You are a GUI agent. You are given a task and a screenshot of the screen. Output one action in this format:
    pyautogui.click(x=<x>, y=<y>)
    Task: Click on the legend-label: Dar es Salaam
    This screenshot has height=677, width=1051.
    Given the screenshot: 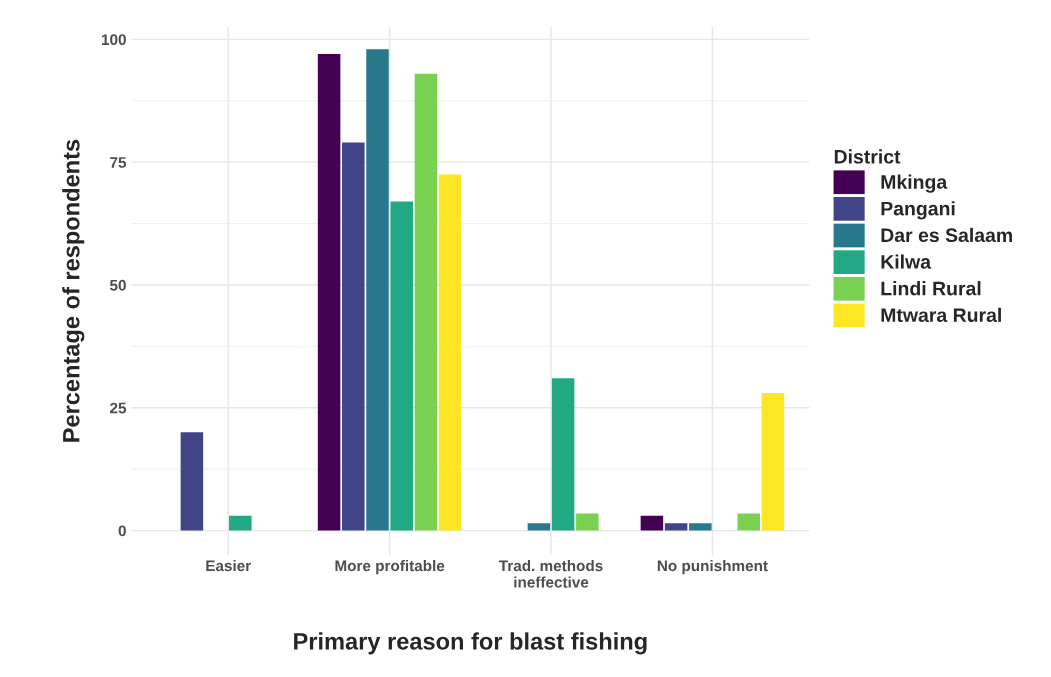 What is the action you would take?
    pyautogui.click(x=946, y=235)
    